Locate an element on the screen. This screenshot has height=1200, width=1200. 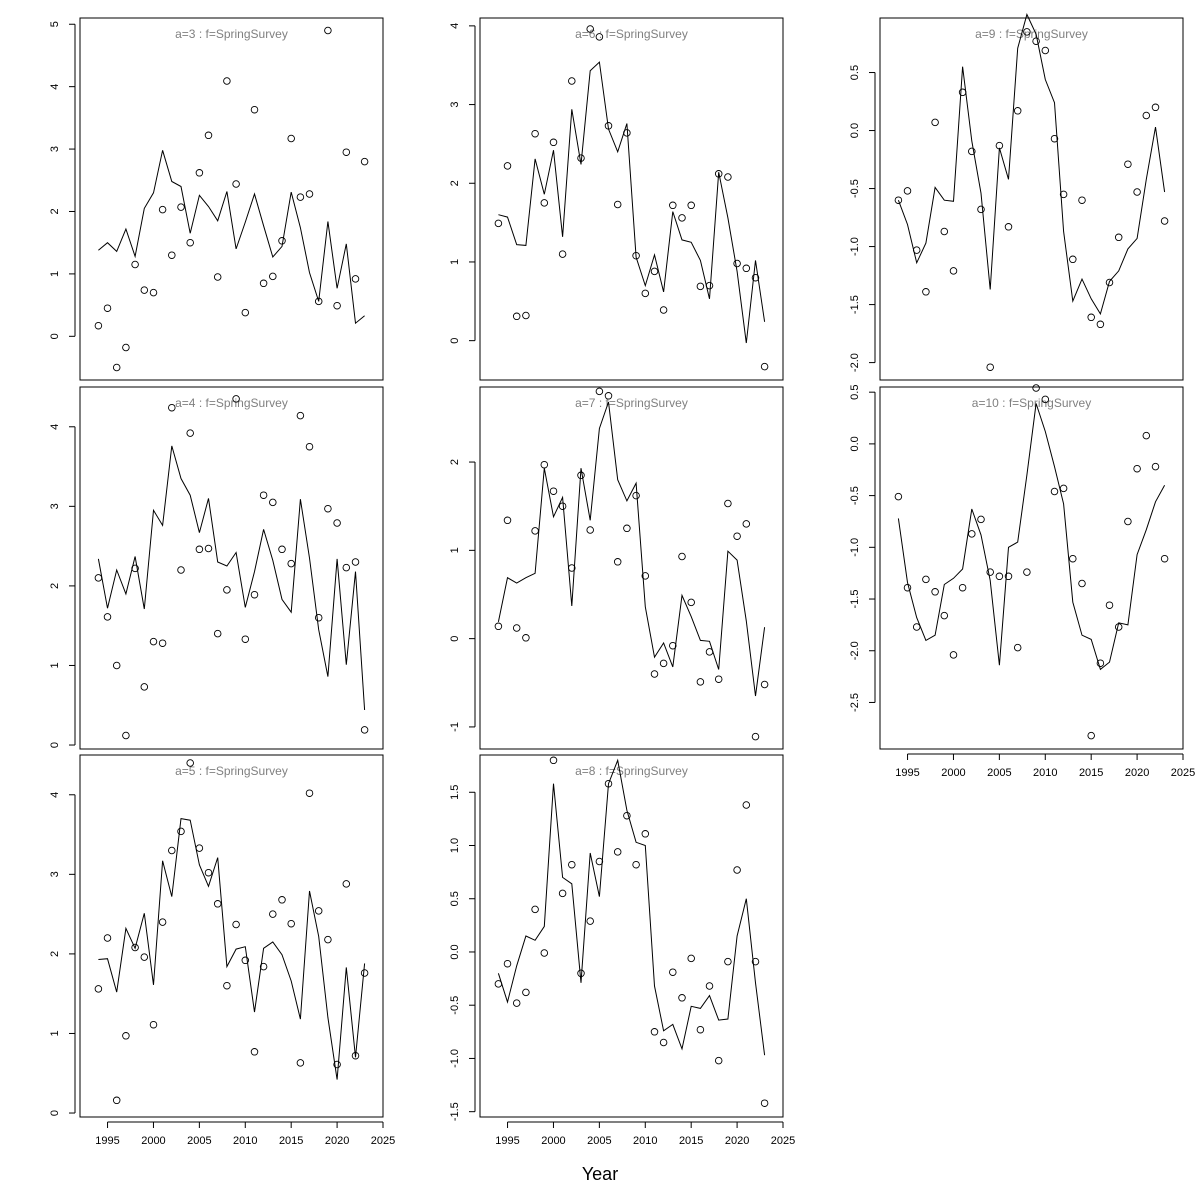
y-tick-label: 0 is located at coordinates (455, 639).